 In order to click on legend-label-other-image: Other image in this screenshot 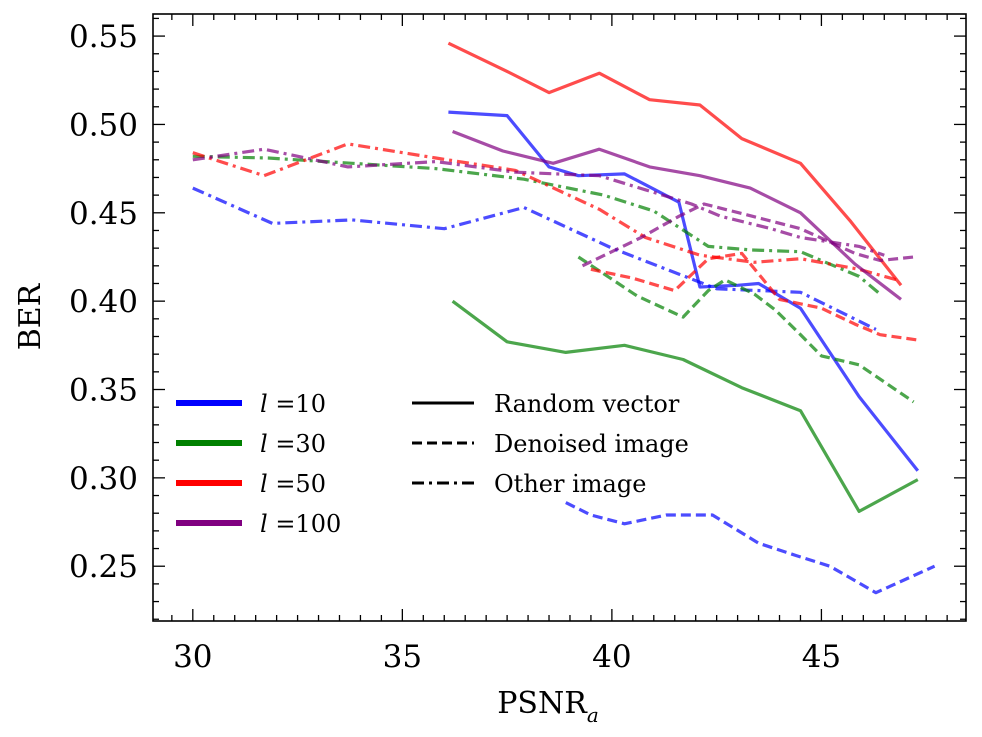, I will do `click(570, 484)`.